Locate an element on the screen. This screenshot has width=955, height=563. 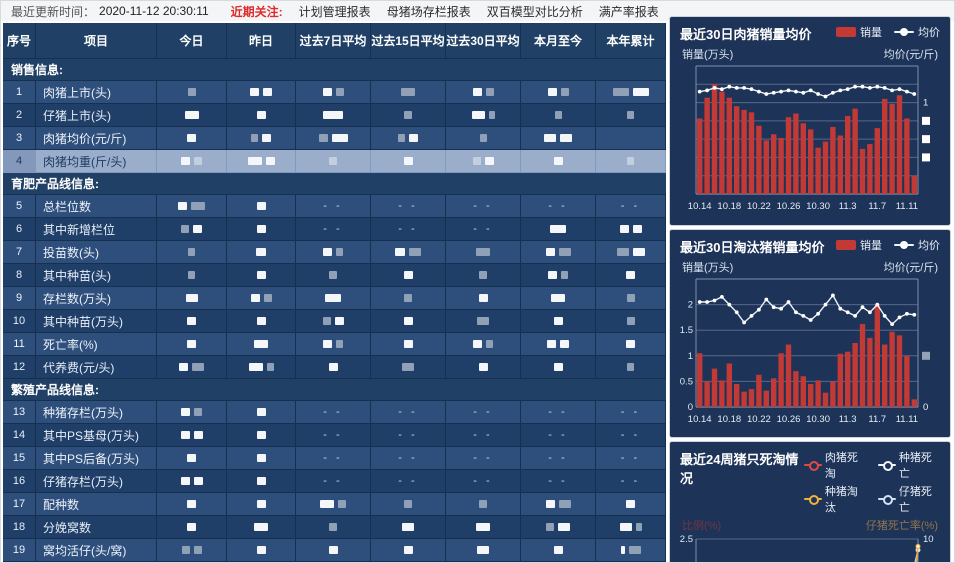
row-label: 其中新增栏位 is located at coordinates (96, 229).